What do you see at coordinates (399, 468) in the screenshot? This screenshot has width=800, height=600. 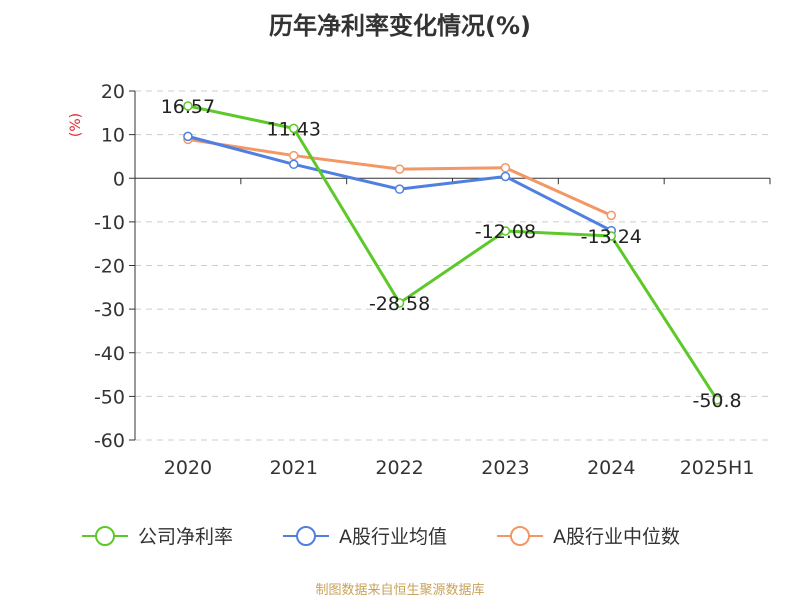 I see `x-tick-label: 2022` at bounding box center [399, 468].